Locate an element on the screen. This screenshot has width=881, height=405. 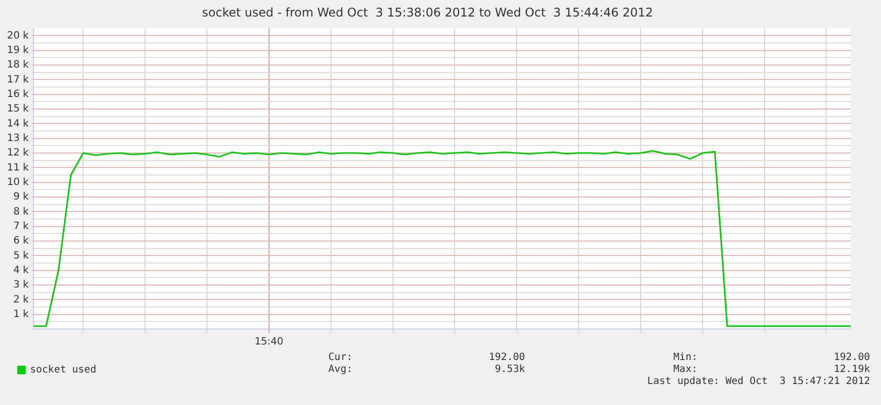
y-tick-label: 4 k is located at coordinates (21, 270).